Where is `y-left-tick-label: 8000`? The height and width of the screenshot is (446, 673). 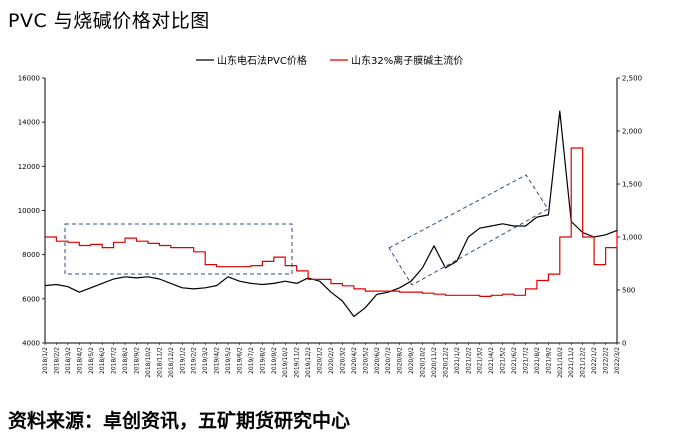
y-left-tick-label: 8000 is located at coordinates (31, 255).